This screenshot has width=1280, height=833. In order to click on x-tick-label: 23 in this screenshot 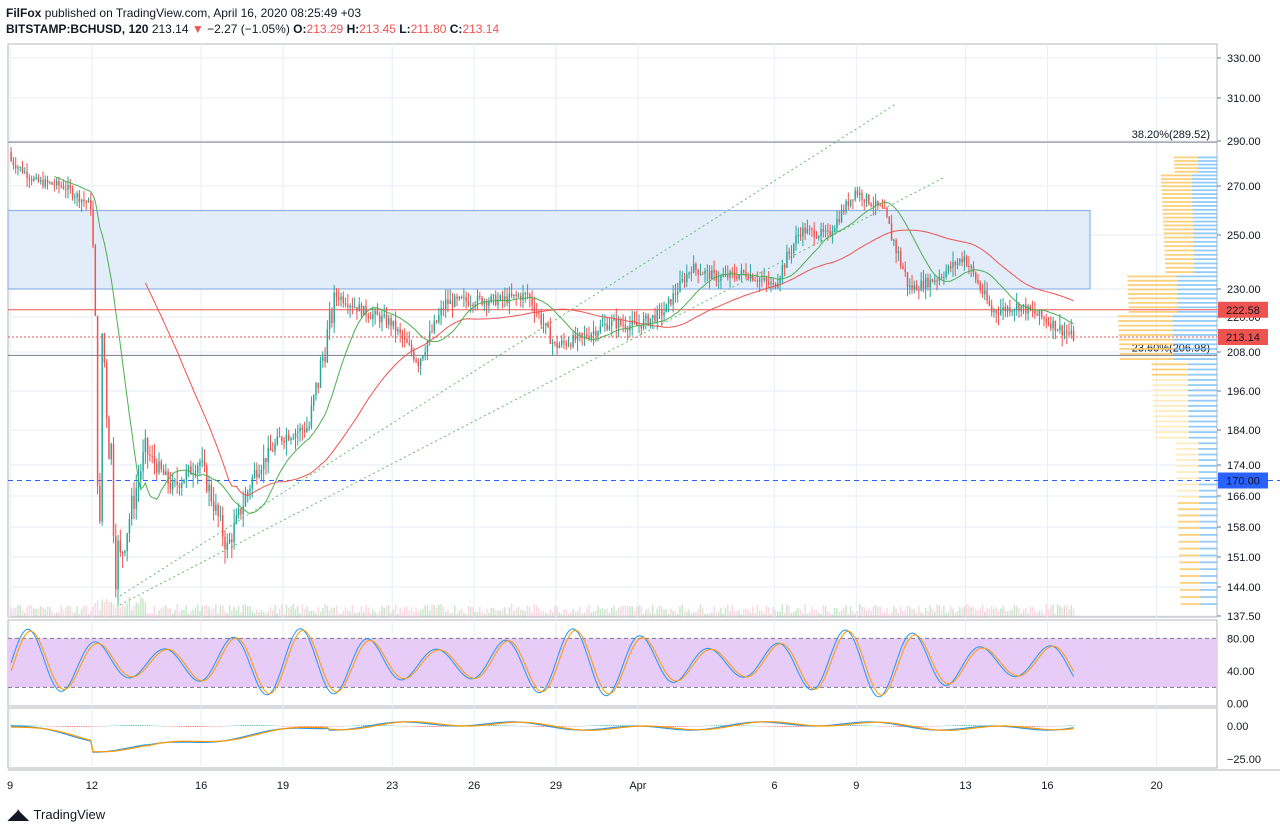, I will do `click(392, 786)`.